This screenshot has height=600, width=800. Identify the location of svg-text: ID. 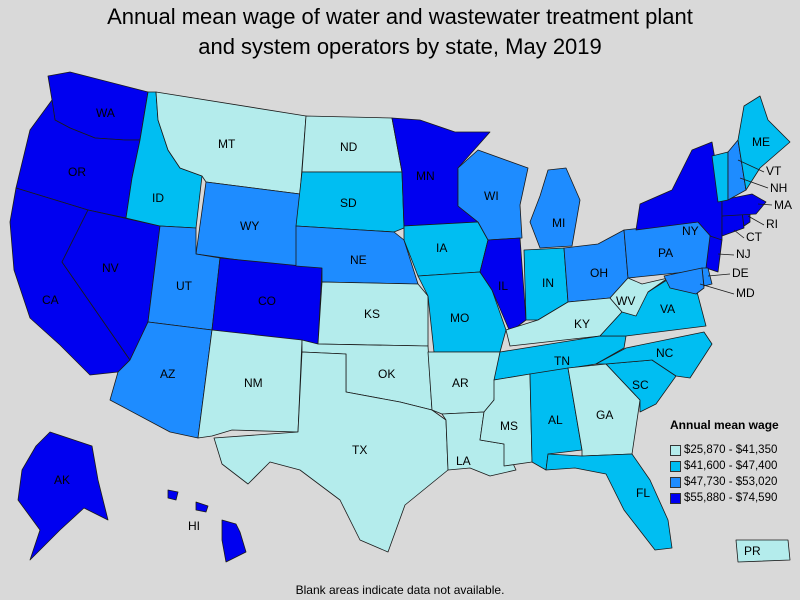
(158, 198).